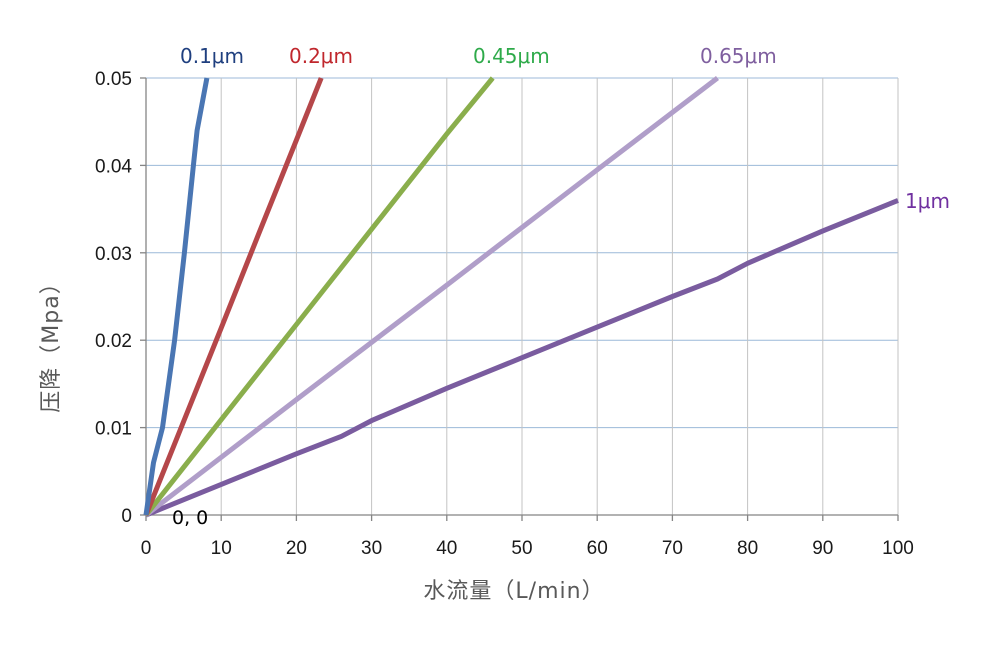 The image size is (991, 659). Describe the element at coordinates (176, 296) in the screenshot. I see `series-line-0-1-m` at that location.